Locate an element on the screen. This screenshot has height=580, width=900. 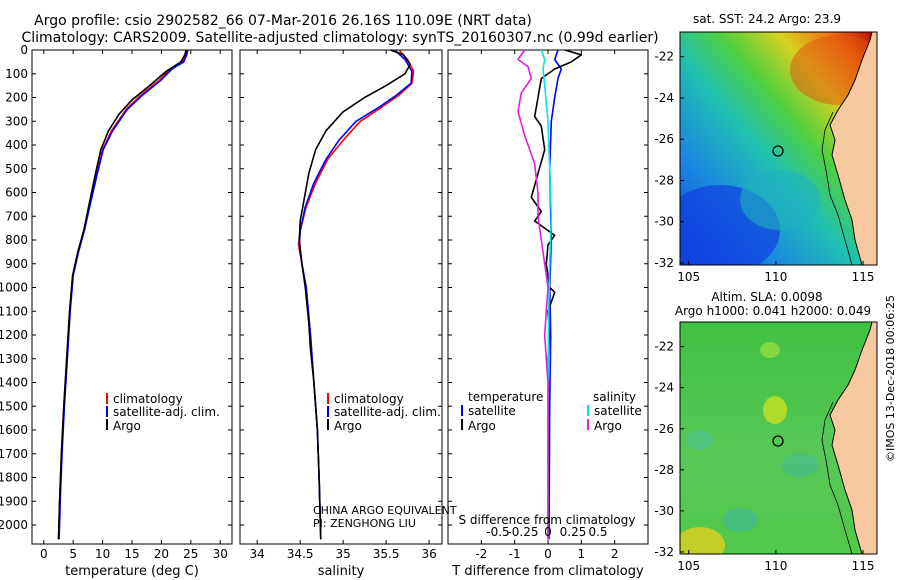
sla-low-patch is located at coordinates (740, 520).